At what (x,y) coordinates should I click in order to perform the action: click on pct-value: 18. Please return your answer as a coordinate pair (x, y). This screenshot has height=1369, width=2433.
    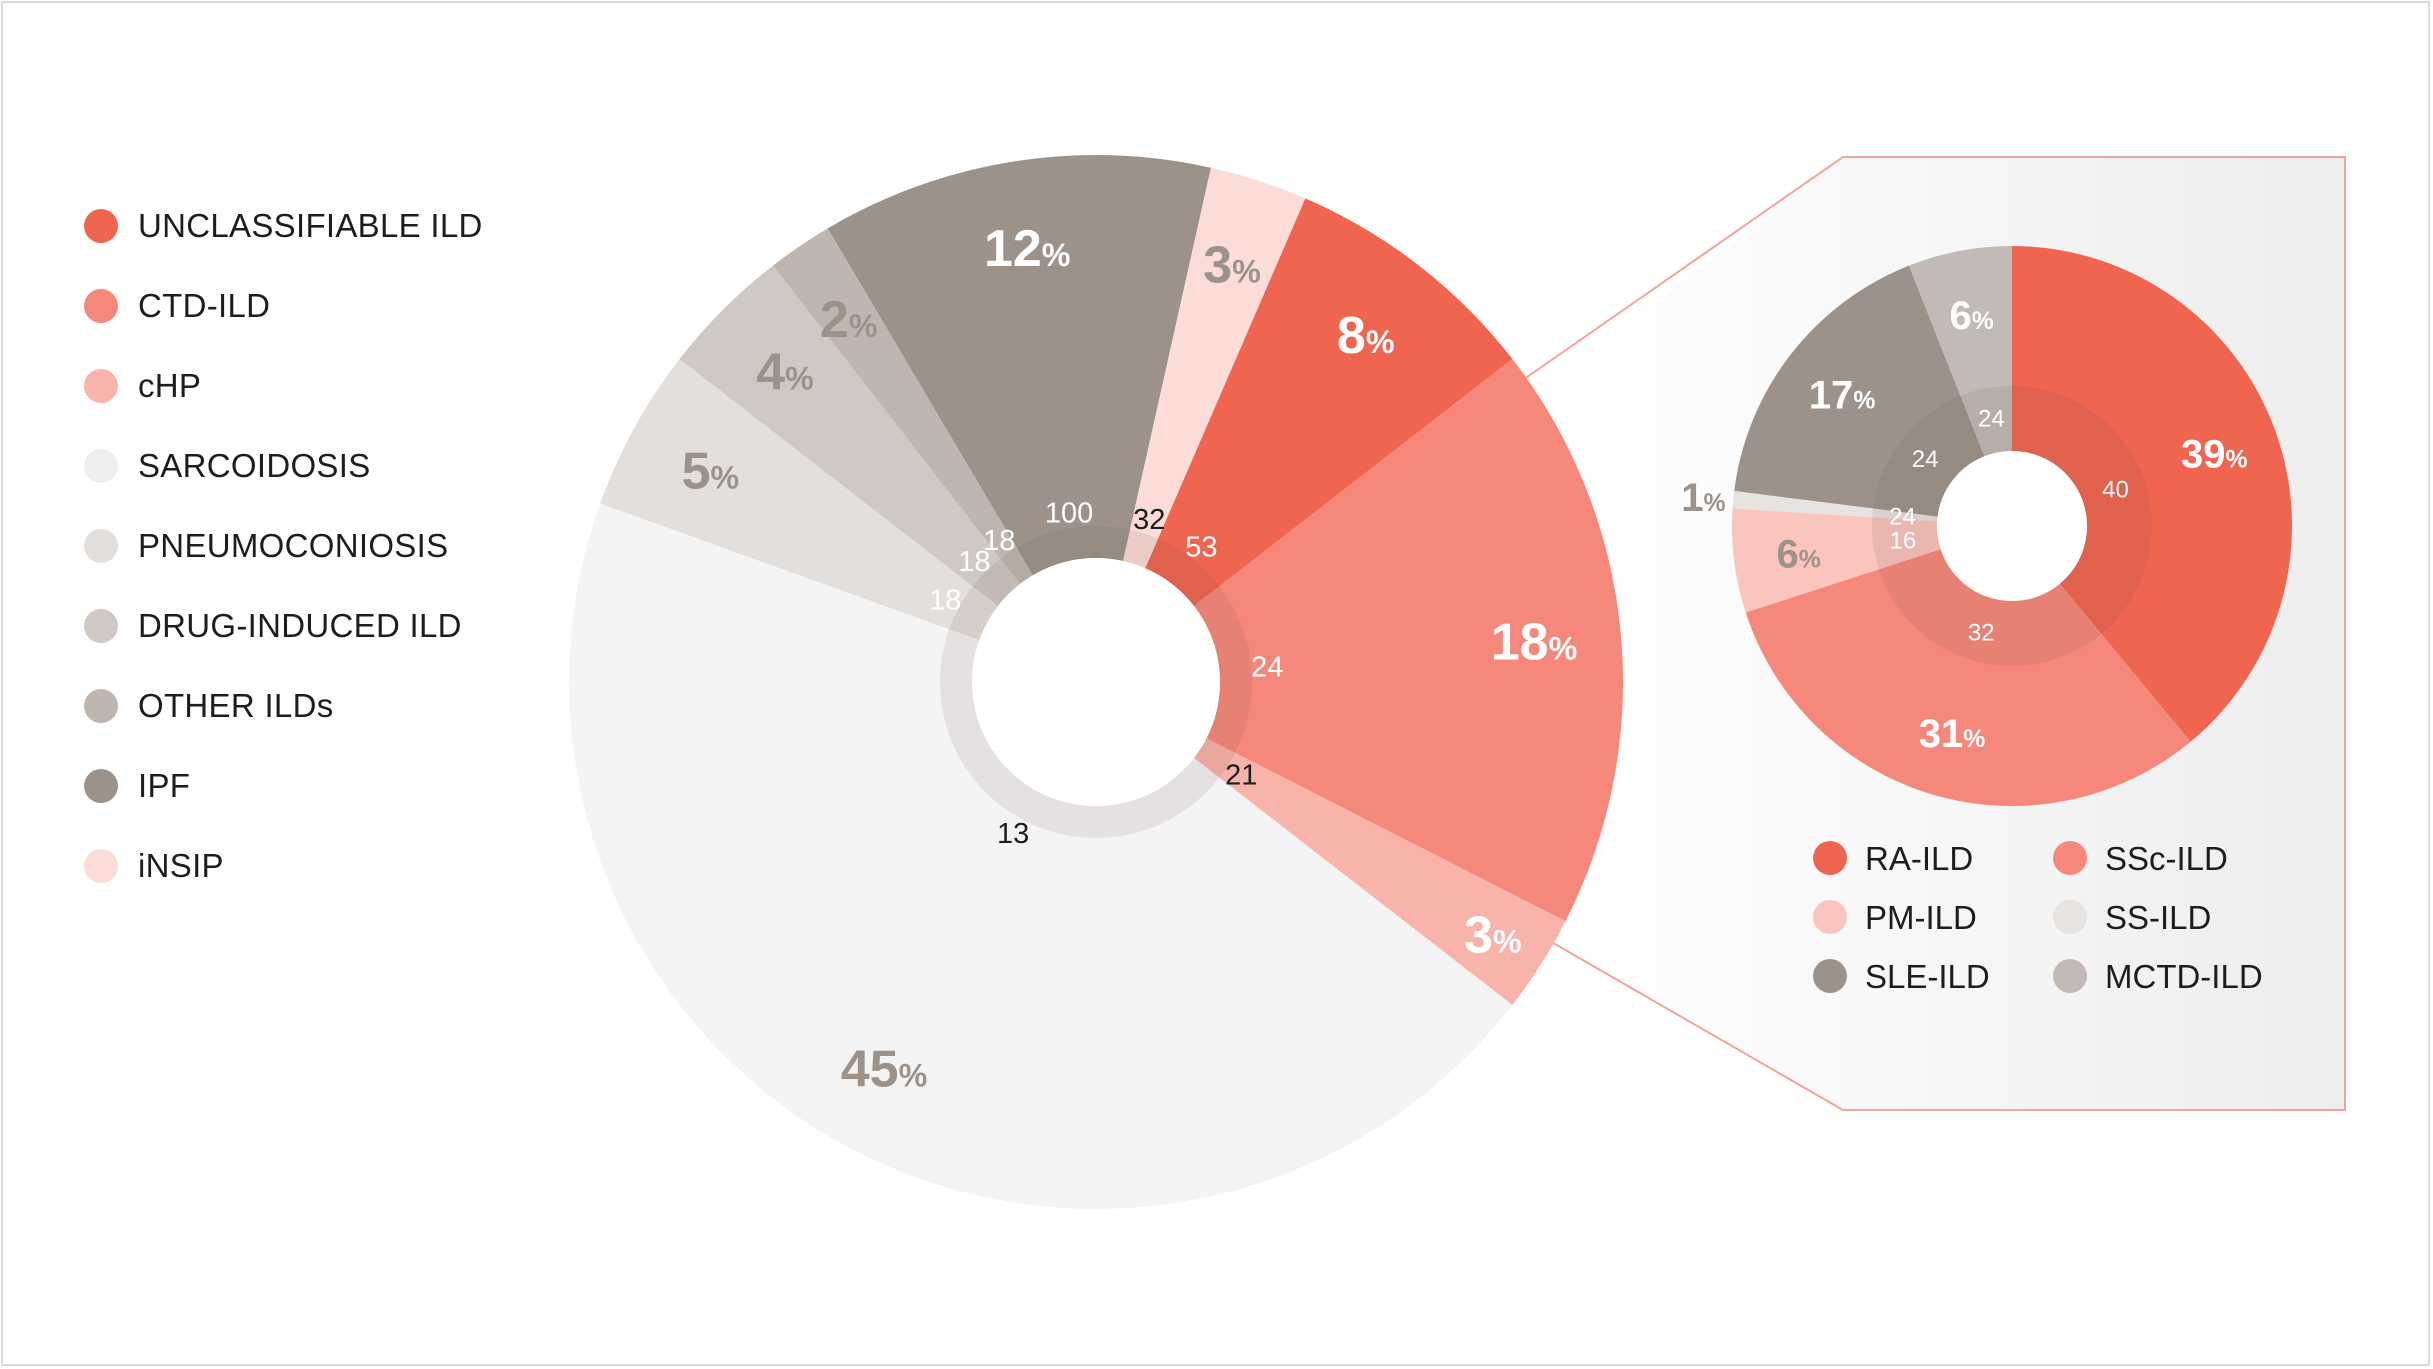
    Looking at the image, I should click on (1520, 642).